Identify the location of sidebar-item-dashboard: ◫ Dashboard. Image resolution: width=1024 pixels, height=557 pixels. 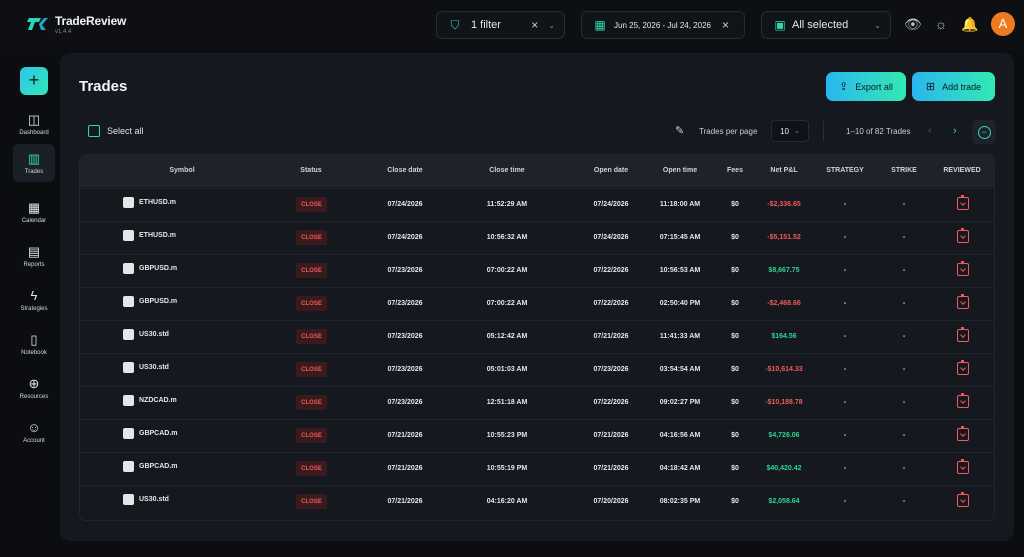
(34, 124).